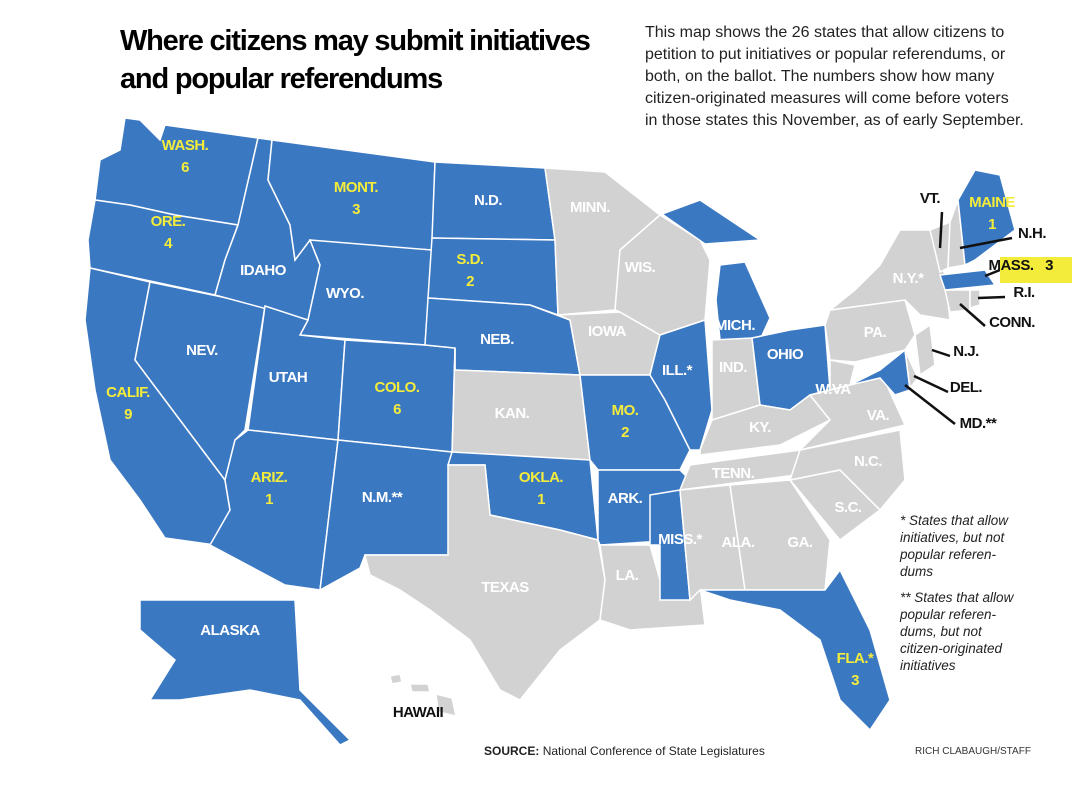  I want to click on state-label: KY., so click(760, 427).